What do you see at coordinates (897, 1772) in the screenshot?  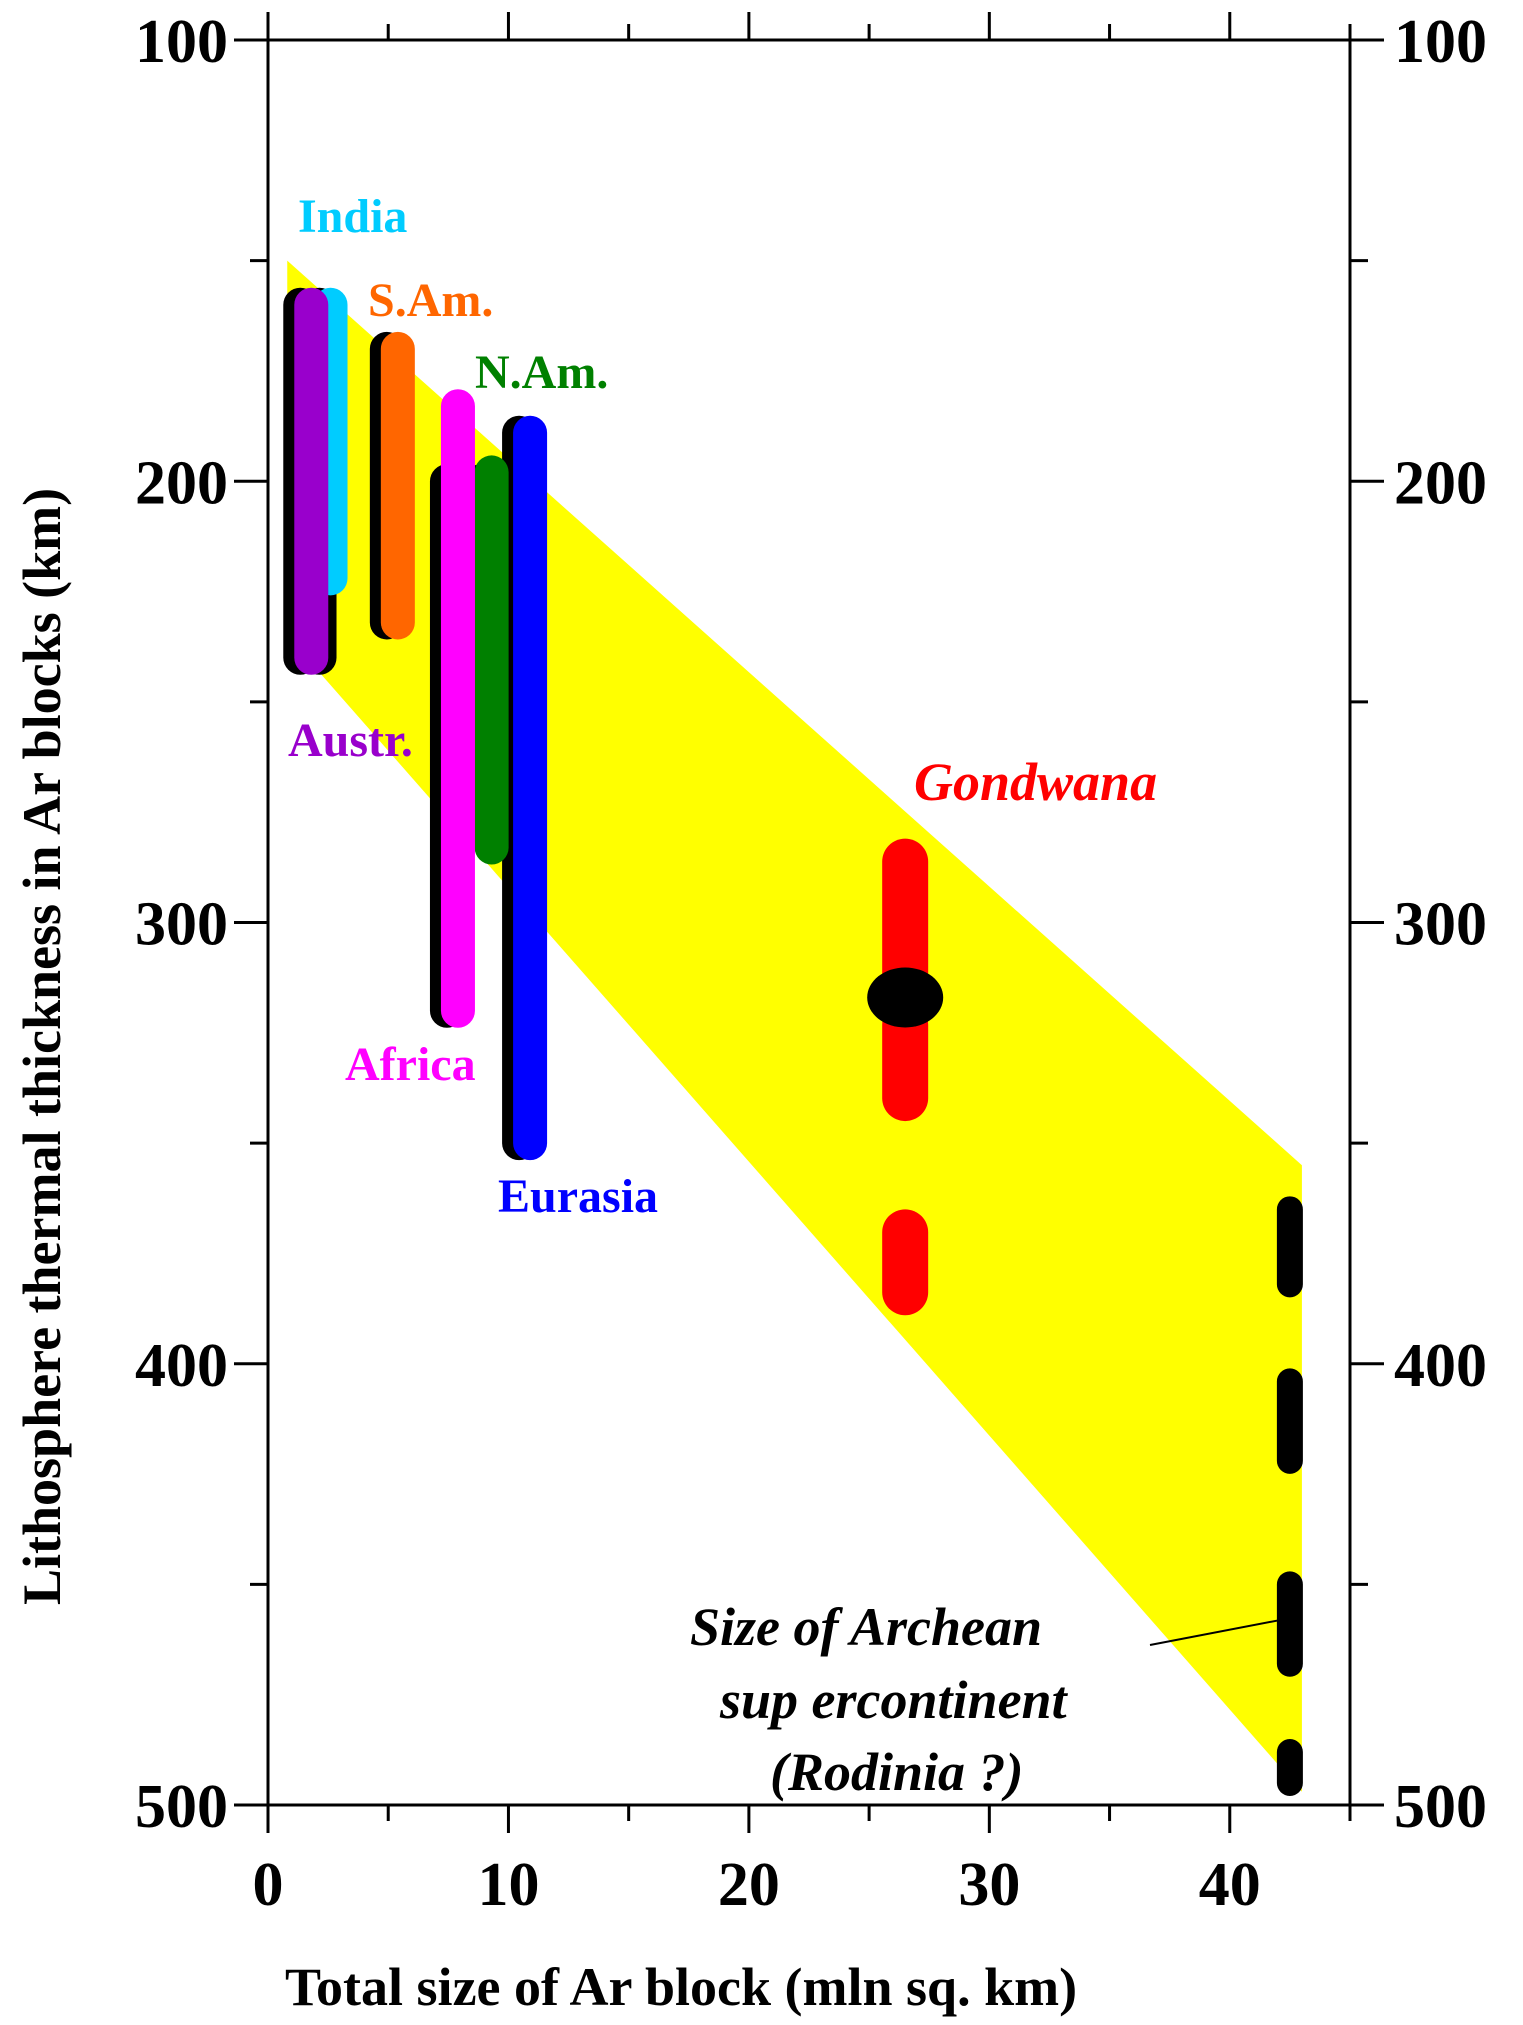 I see `rodinia-annotation-line: (Rodinia ?)` at bounding box center [897, 1772].